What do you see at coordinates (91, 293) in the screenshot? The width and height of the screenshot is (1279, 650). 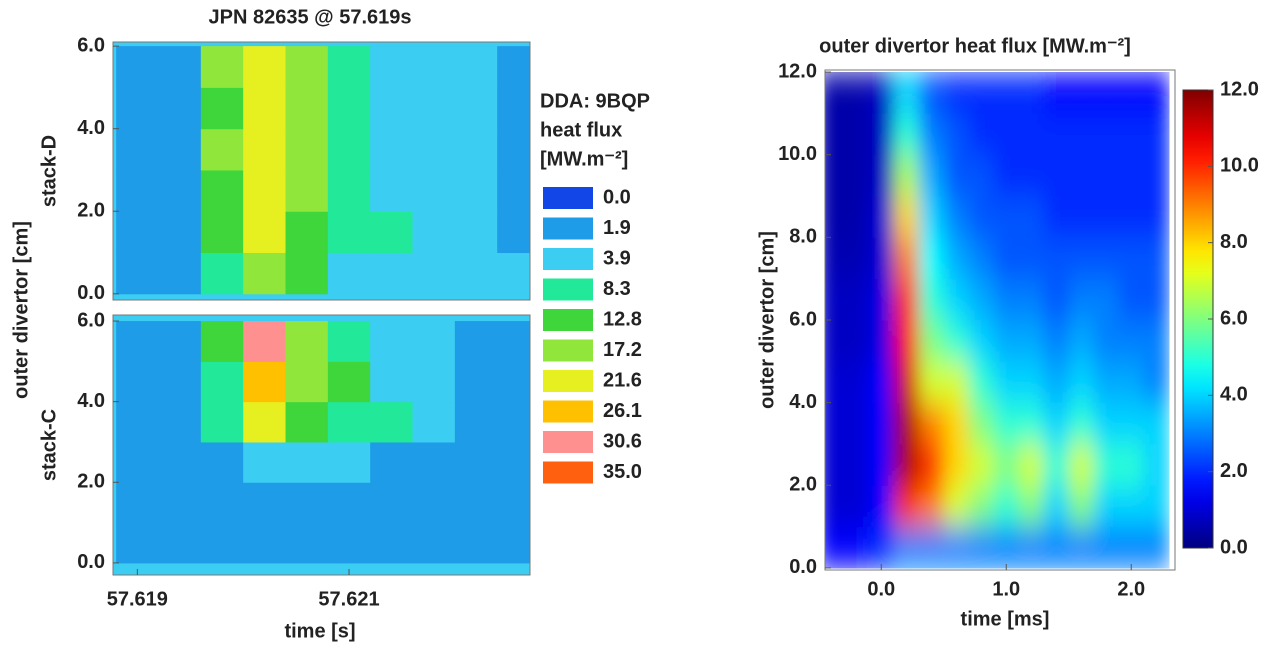 I see `y-tick-label: 0.0` at bounding box center [91, 293].